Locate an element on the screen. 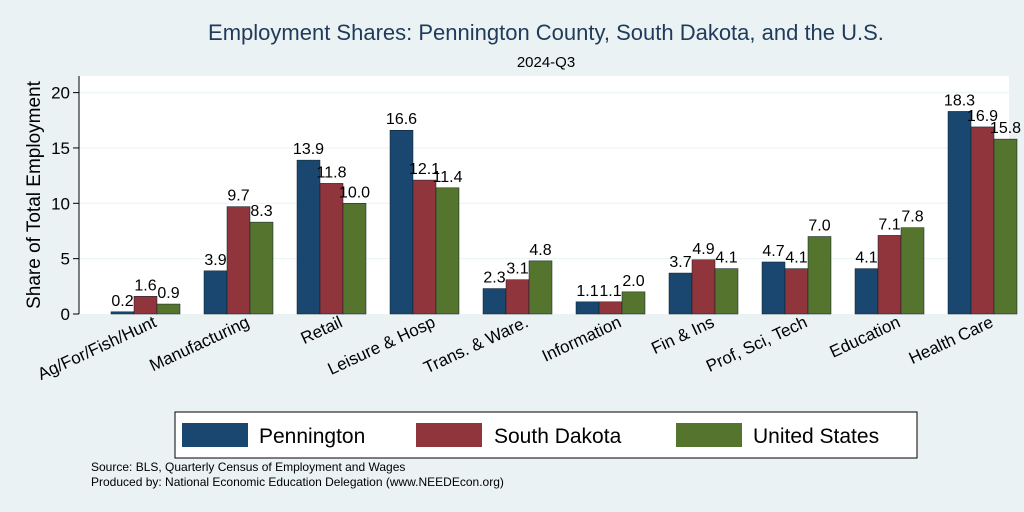 The width and height of the screenshot is (1024, 512). x-tick-label: Prof, Sci, Tech is located at coordinates (756, 343).